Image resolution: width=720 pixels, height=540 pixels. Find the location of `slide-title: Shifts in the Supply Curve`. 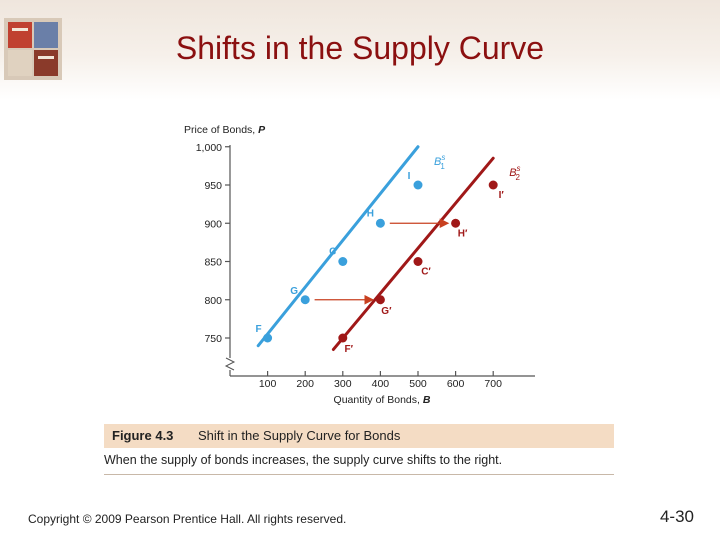

slide-title: Shifts in the Supply Curve is located at coordinates (360, 48).